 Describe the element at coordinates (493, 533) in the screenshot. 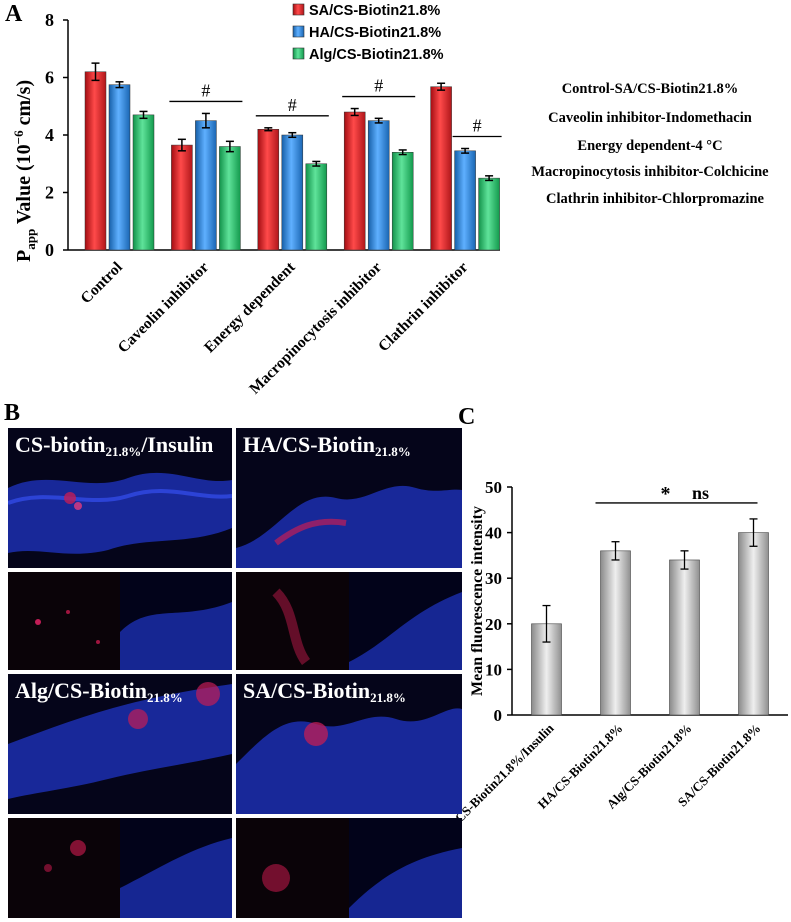

I see `y-tick-label: 40` at that location.